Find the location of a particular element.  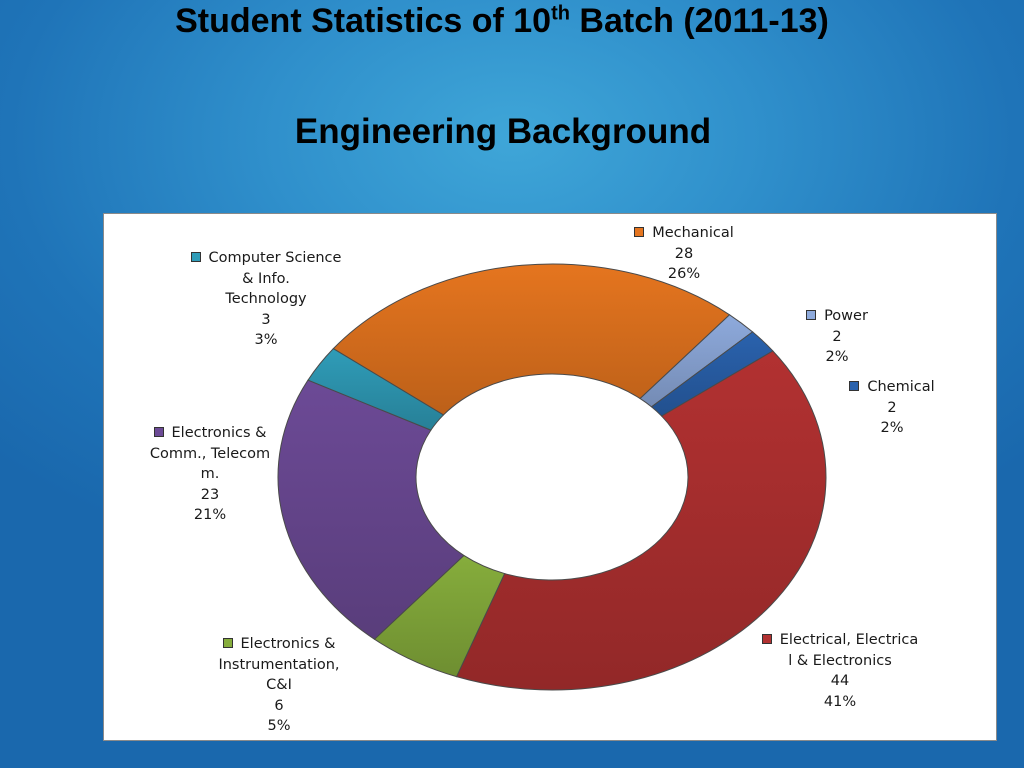

slice-cs is located at coordinates (376, 389).